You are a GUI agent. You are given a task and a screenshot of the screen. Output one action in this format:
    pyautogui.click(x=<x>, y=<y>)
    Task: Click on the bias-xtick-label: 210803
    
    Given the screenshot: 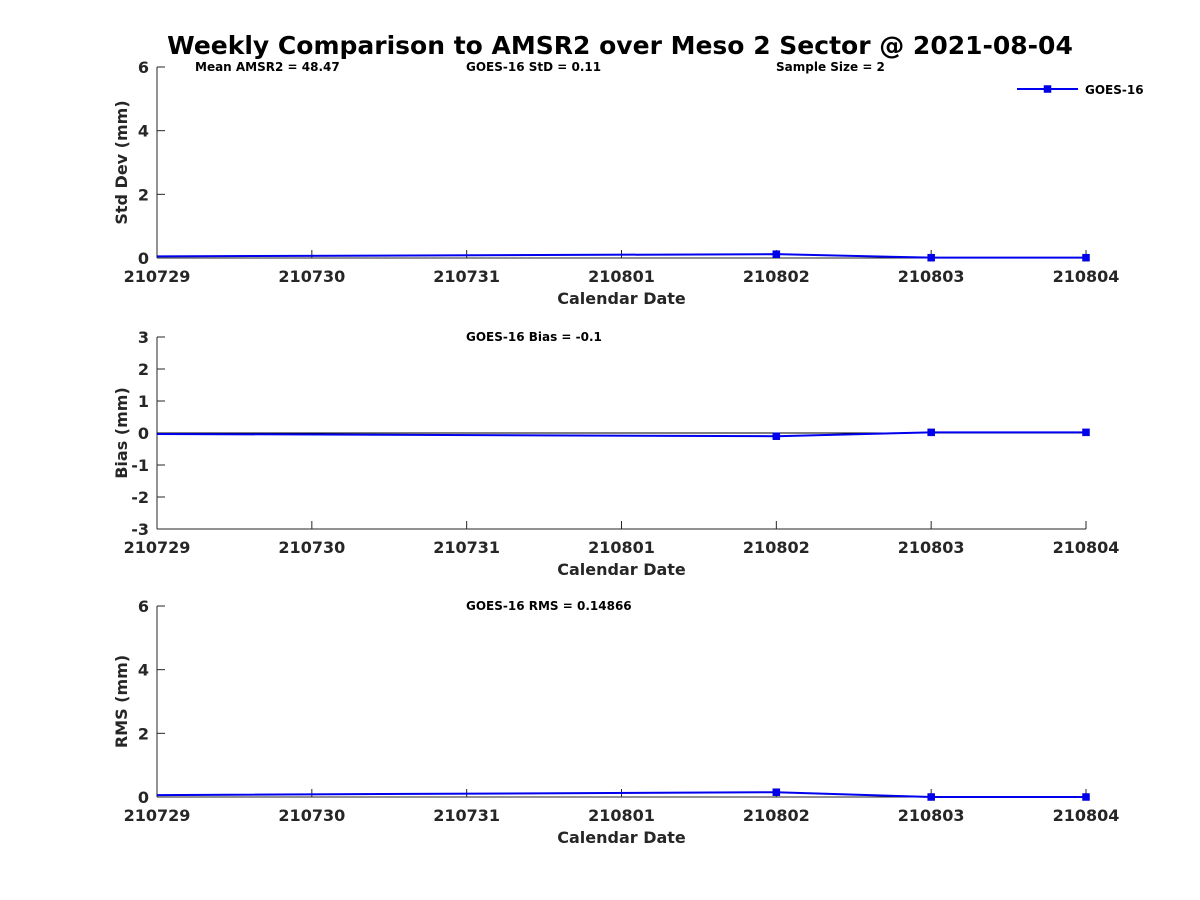 What is the action you would take?
    pyautogui.click(x=931, y=547)
    